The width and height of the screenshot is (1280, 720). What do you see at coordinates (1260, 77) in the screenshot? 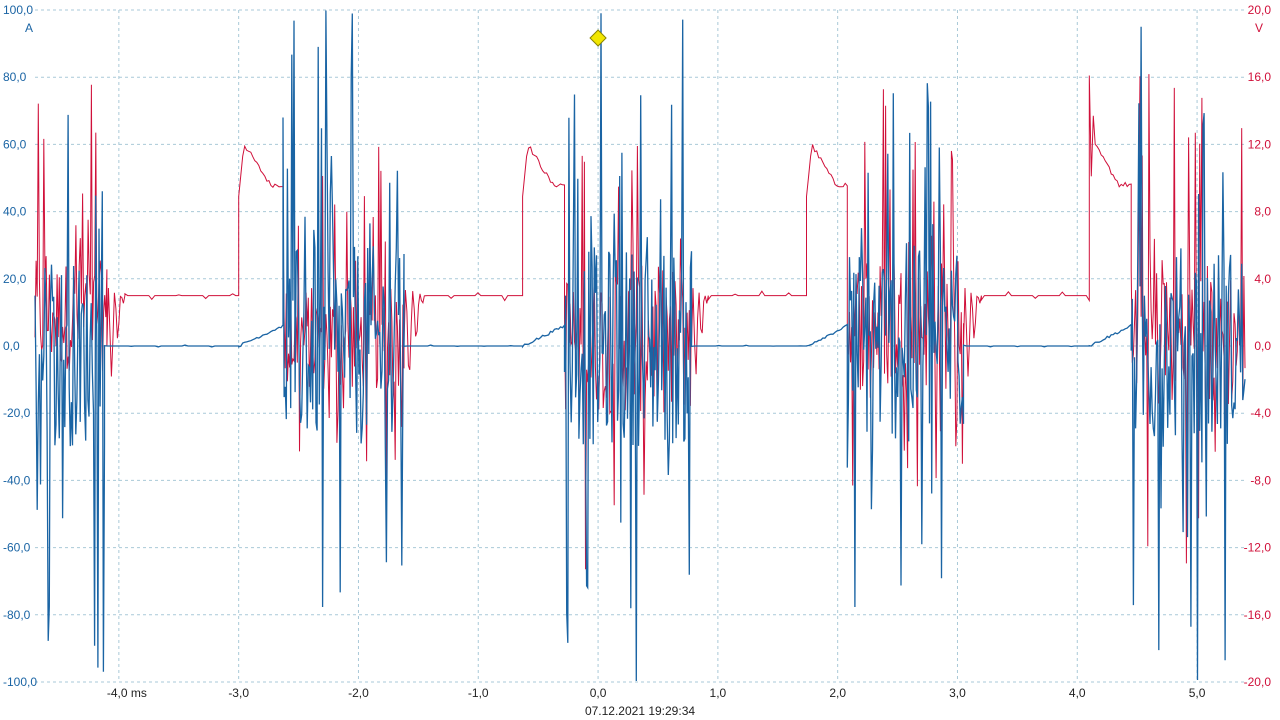
I see `right-axis-tick-label: 16,0` at bounding box center [1260, 77].